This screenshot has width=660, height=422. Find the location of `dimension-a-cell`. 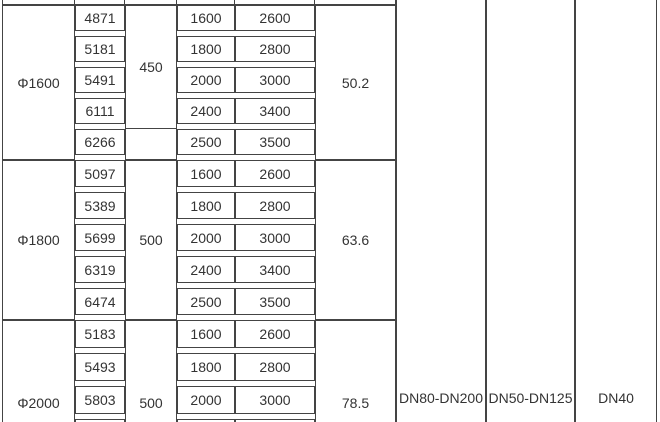

dimension-a-cell is located at coordinates (206, 420).